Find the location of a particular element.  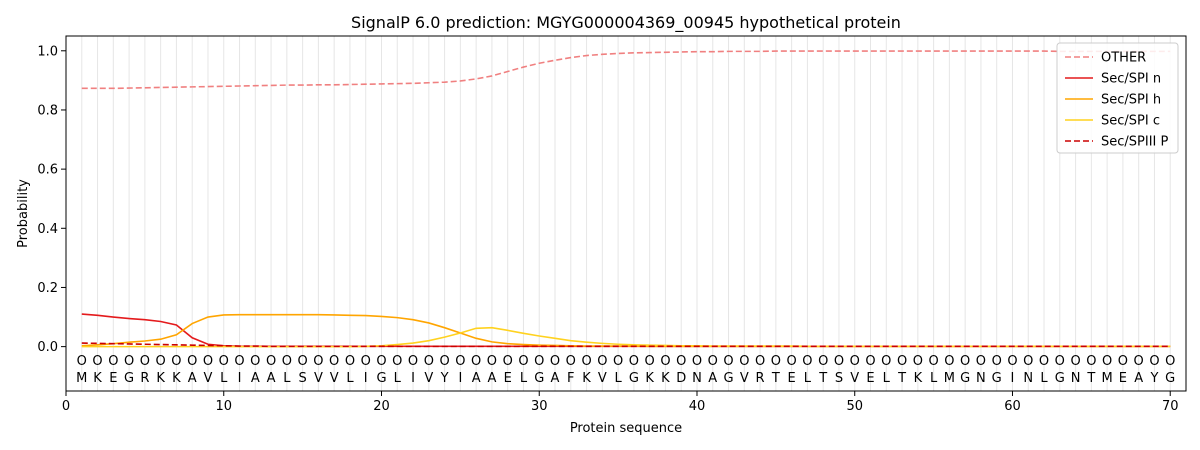

y-tick-label: 0.6 is located at coordinates (47, 170).